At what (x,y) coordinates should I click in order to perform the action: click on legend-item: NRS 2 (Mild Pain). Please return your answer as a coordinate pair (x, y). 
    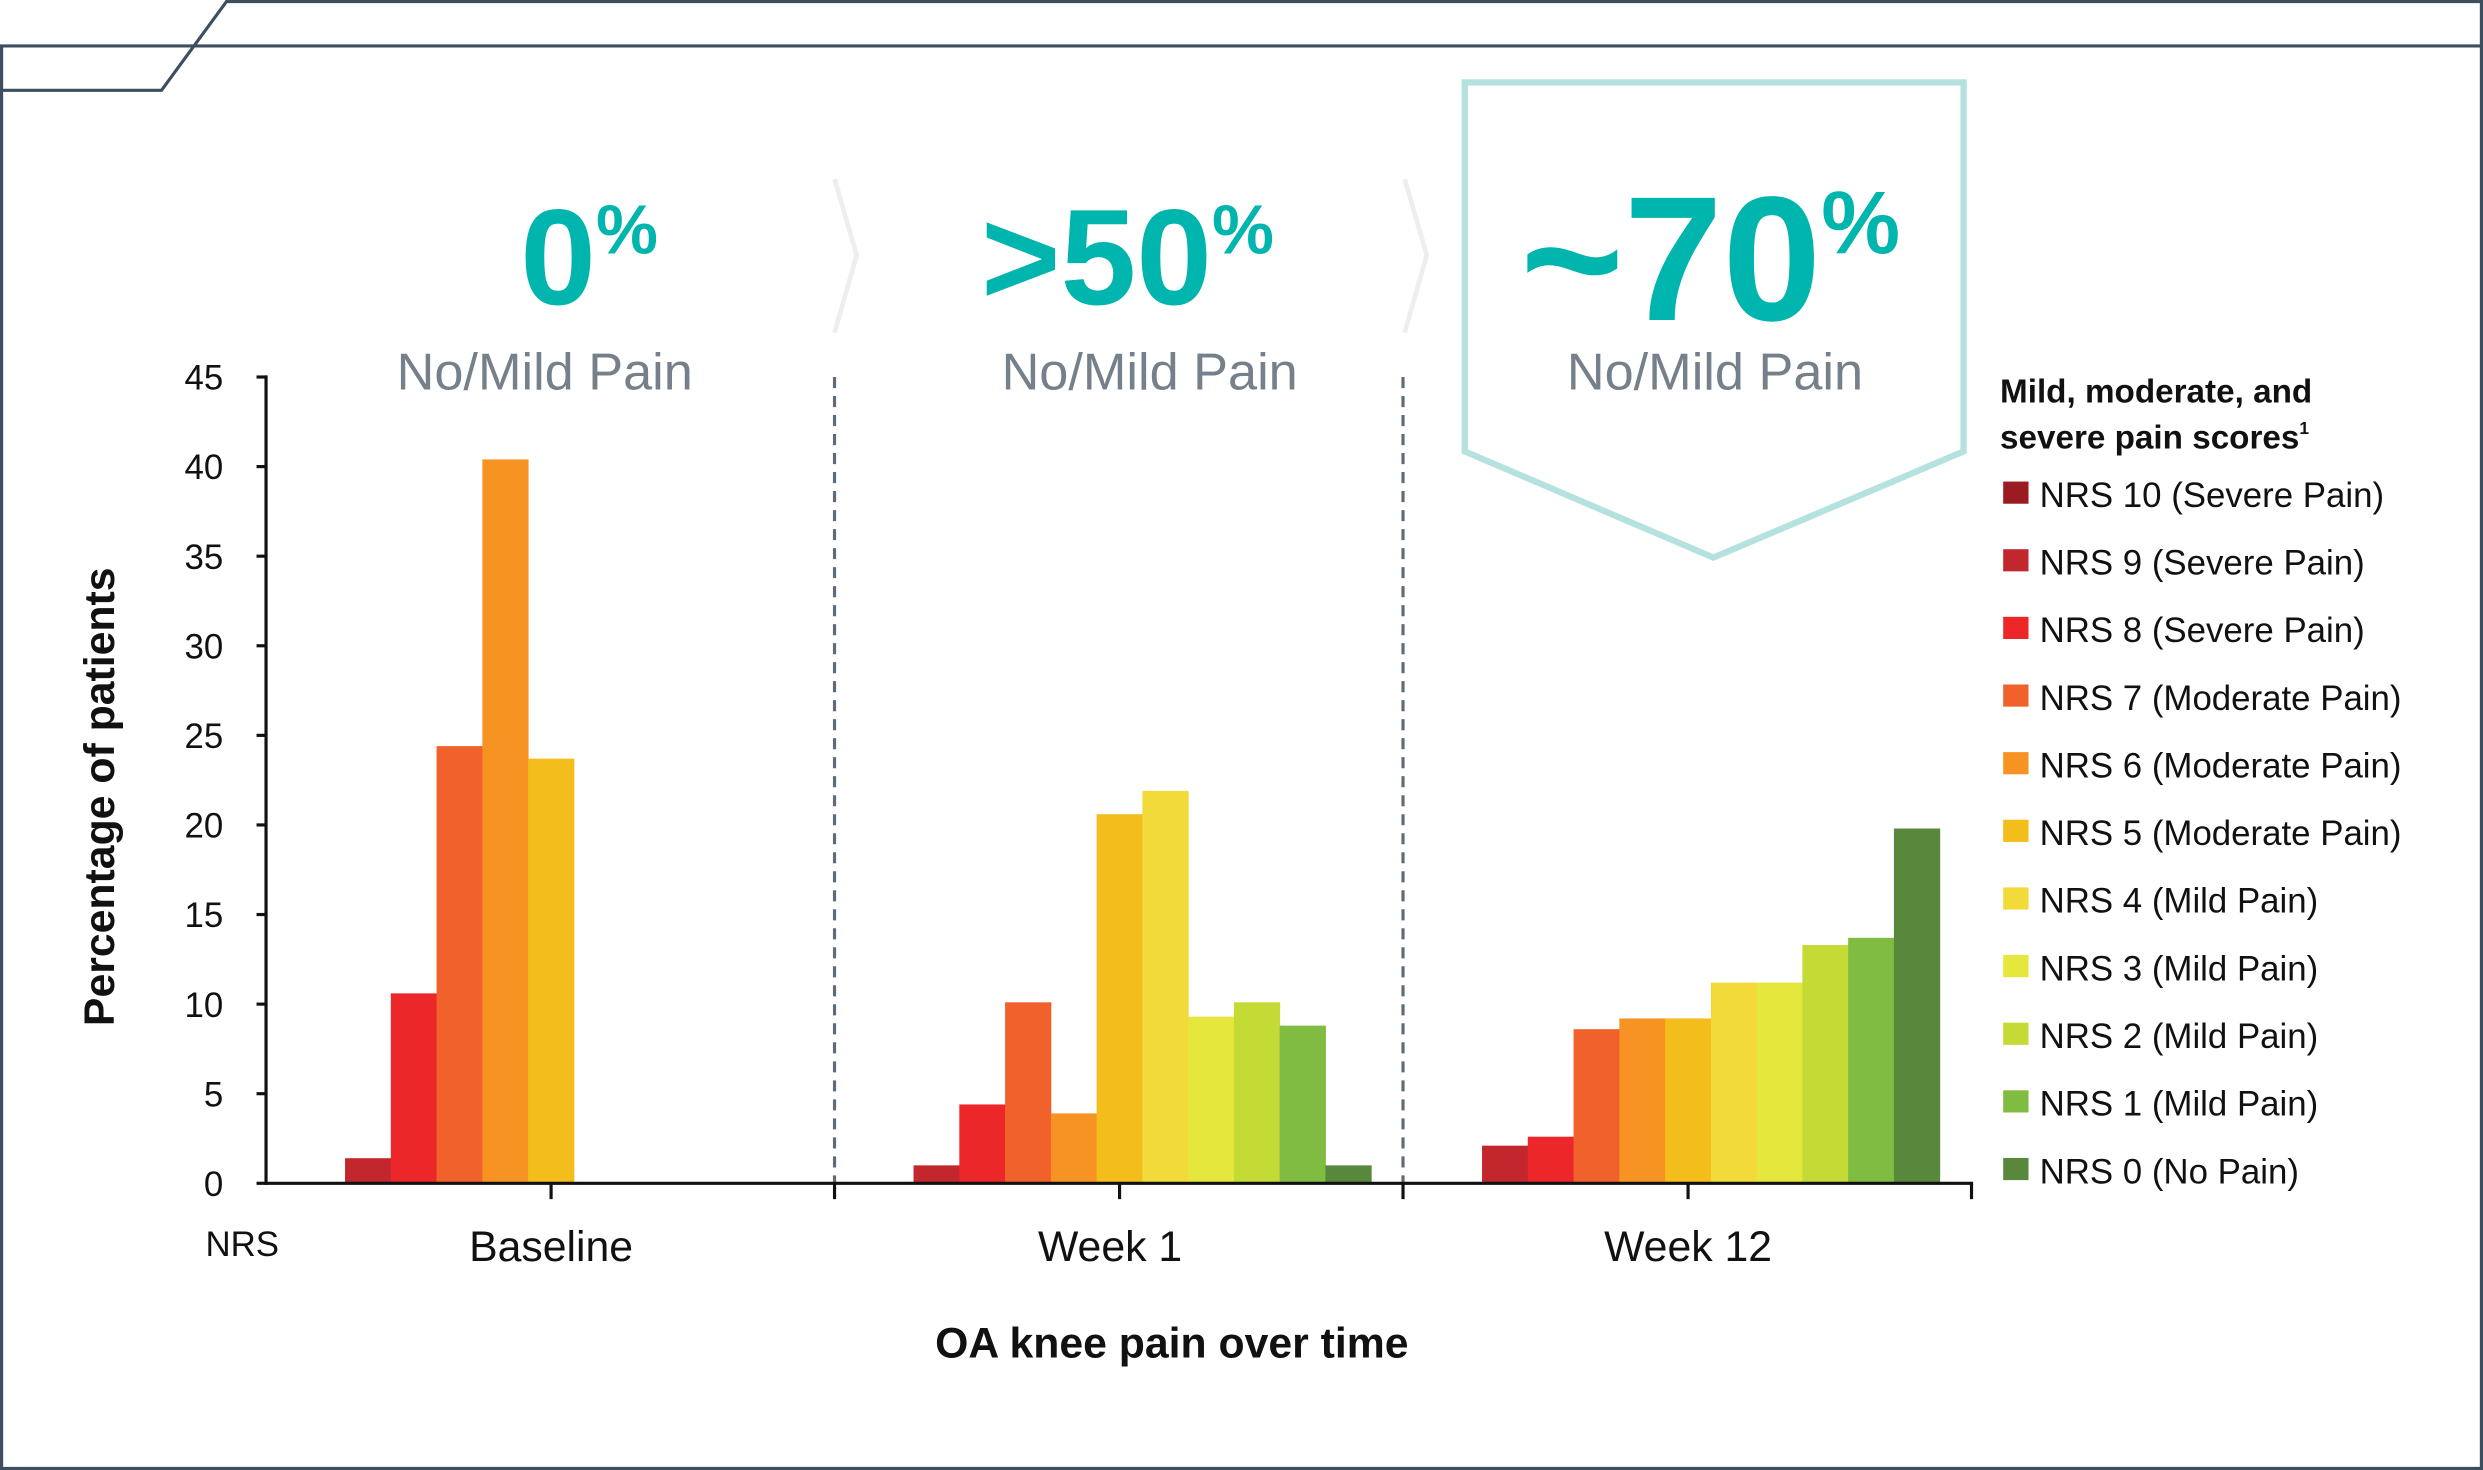
    Looking at the image, I should click on (2160, 1036).